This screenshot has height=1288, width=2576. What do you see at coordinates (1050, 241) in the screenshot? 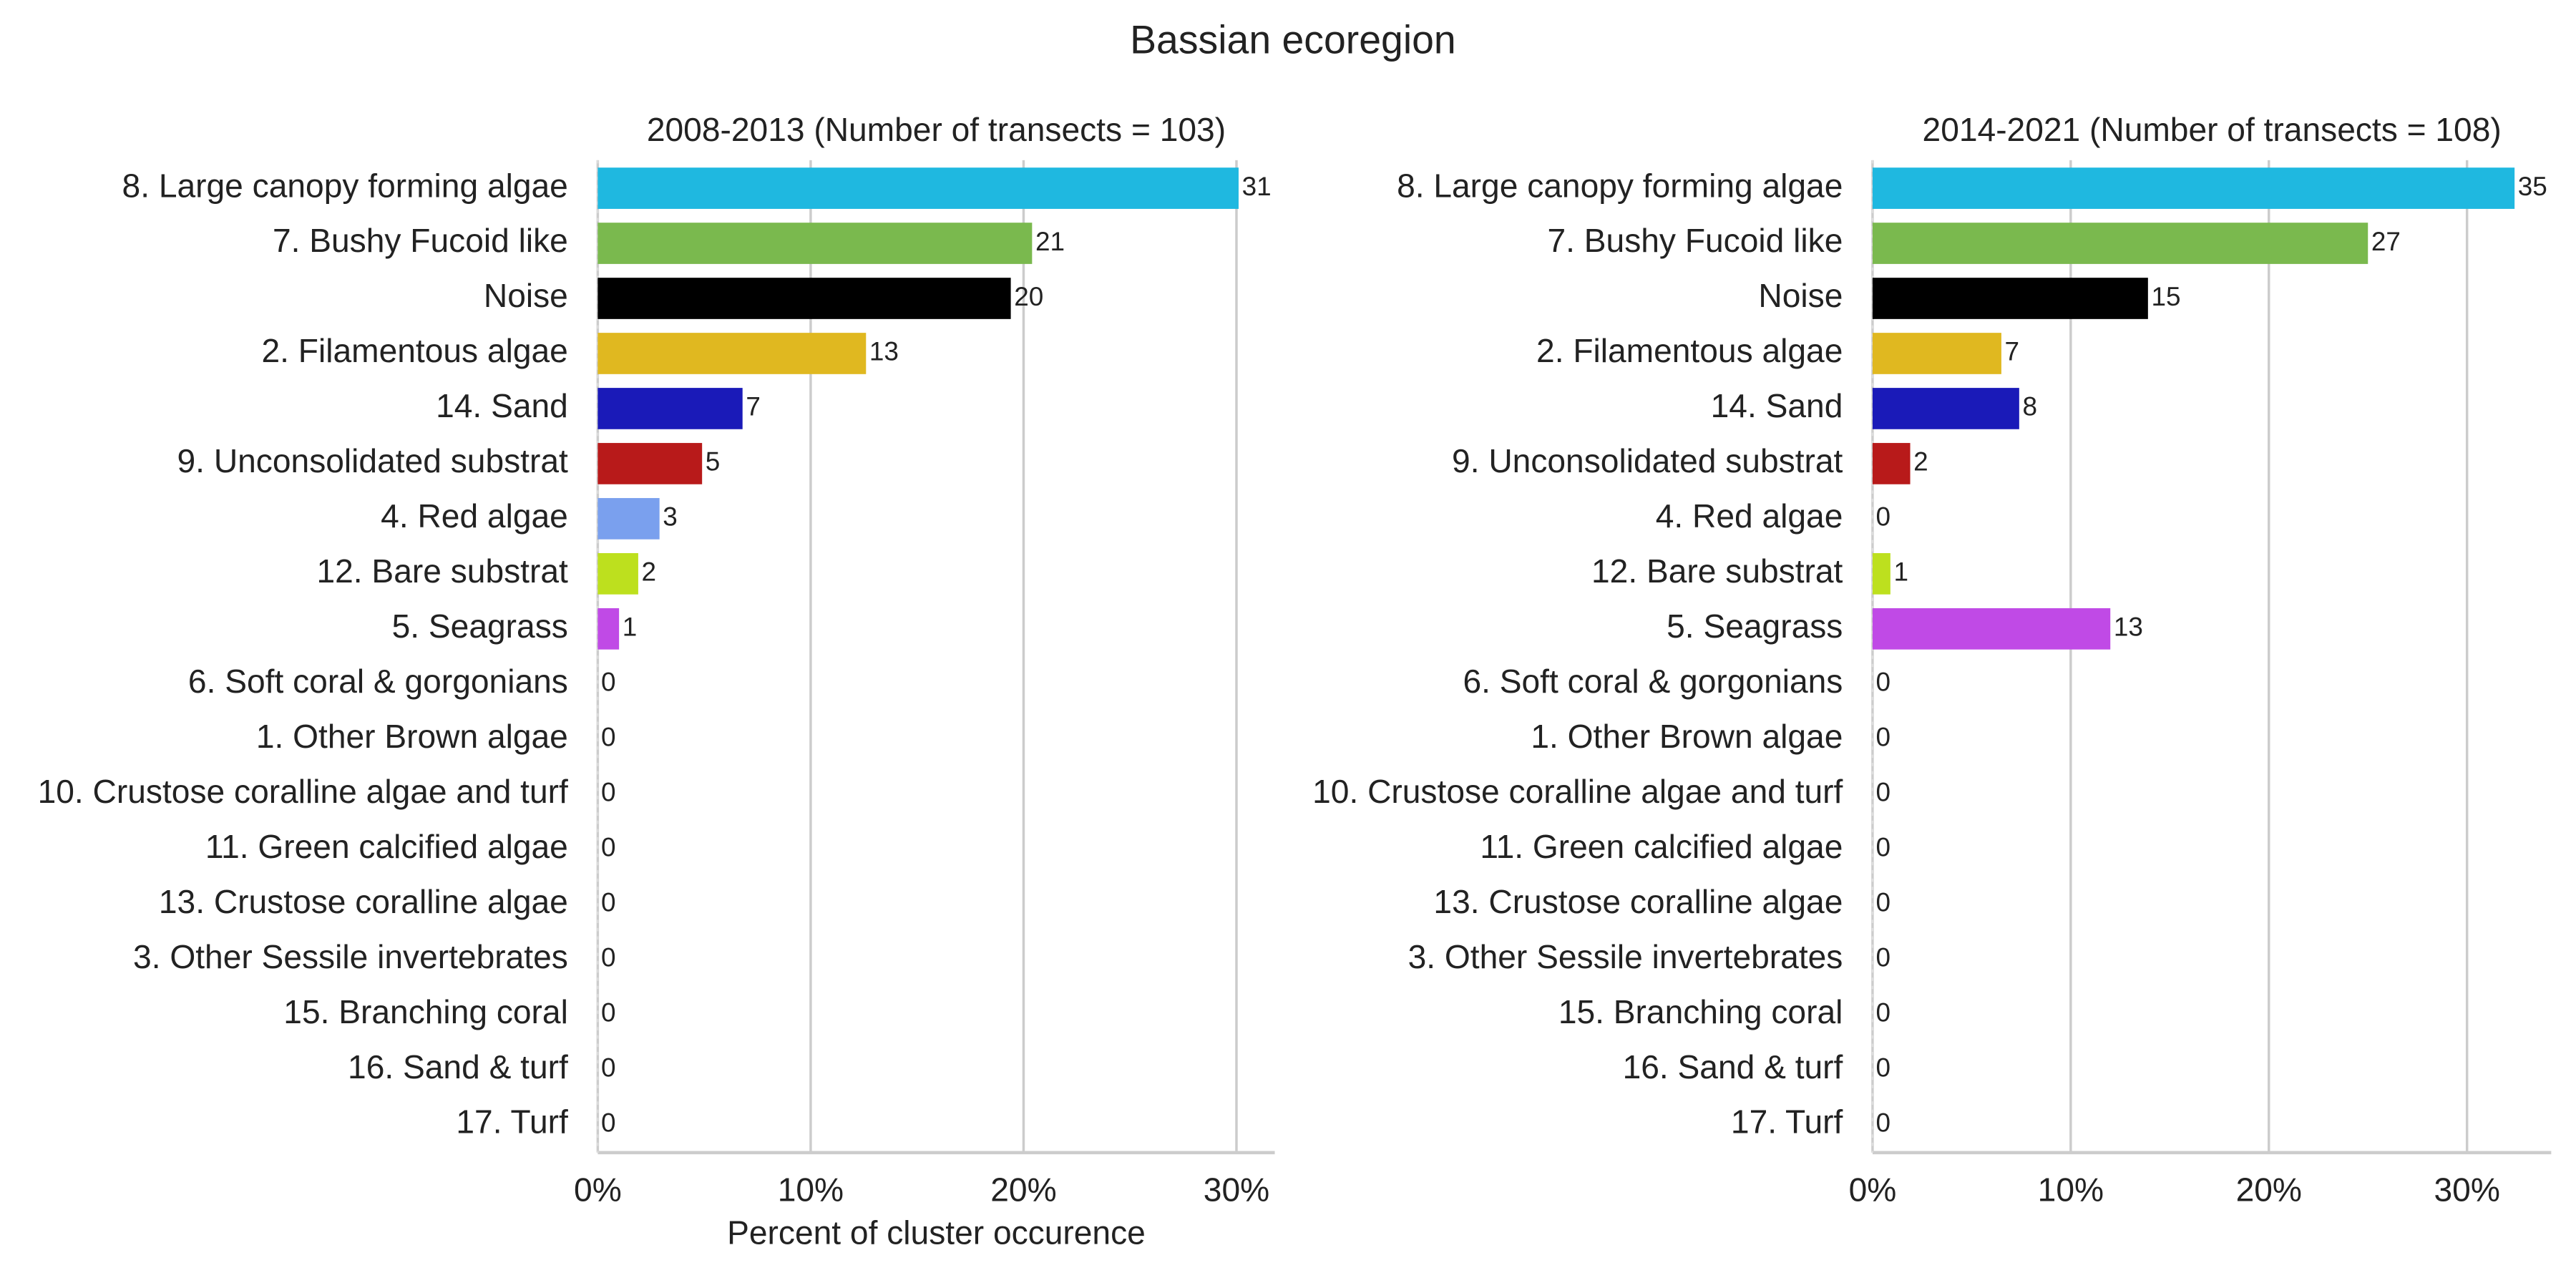
I see `value-label: 21` at bounding box center [1050, 241].